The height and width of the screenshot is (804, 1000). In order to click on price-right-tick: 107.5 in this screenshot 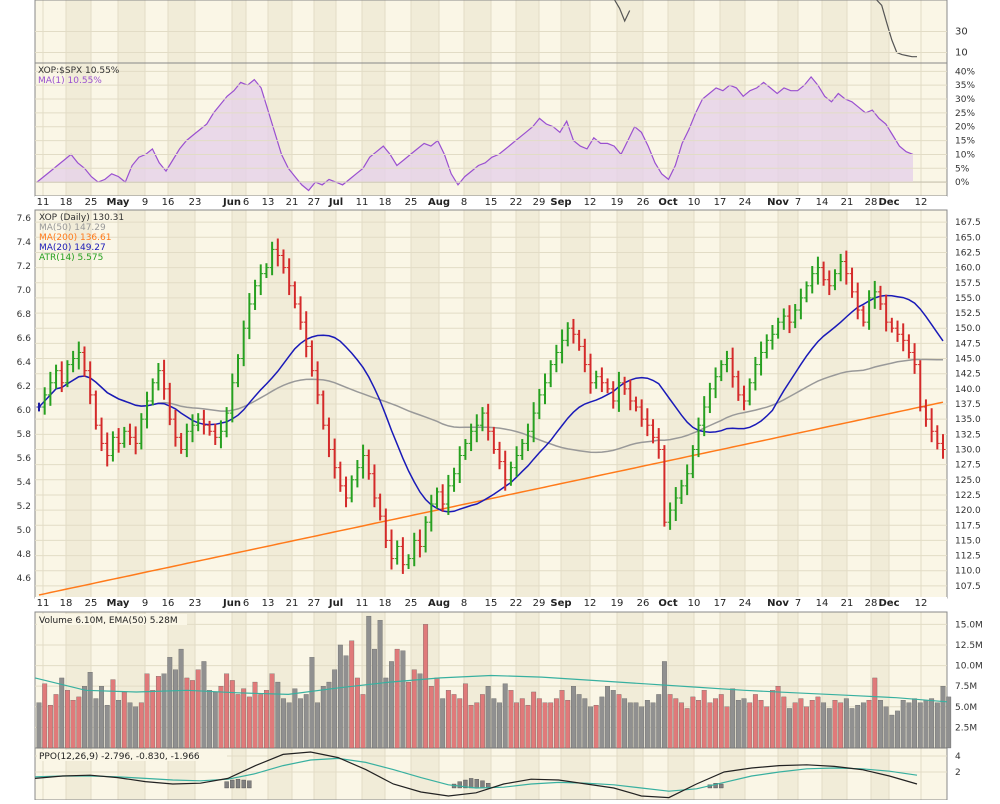, I will do `click(968, 587)`.